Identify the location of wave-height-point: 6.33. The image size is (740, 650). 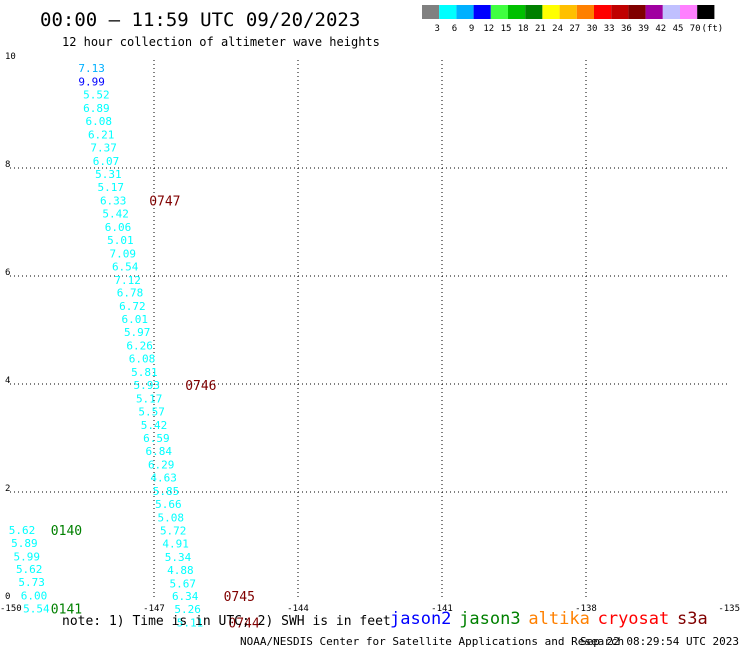
(113, 200).